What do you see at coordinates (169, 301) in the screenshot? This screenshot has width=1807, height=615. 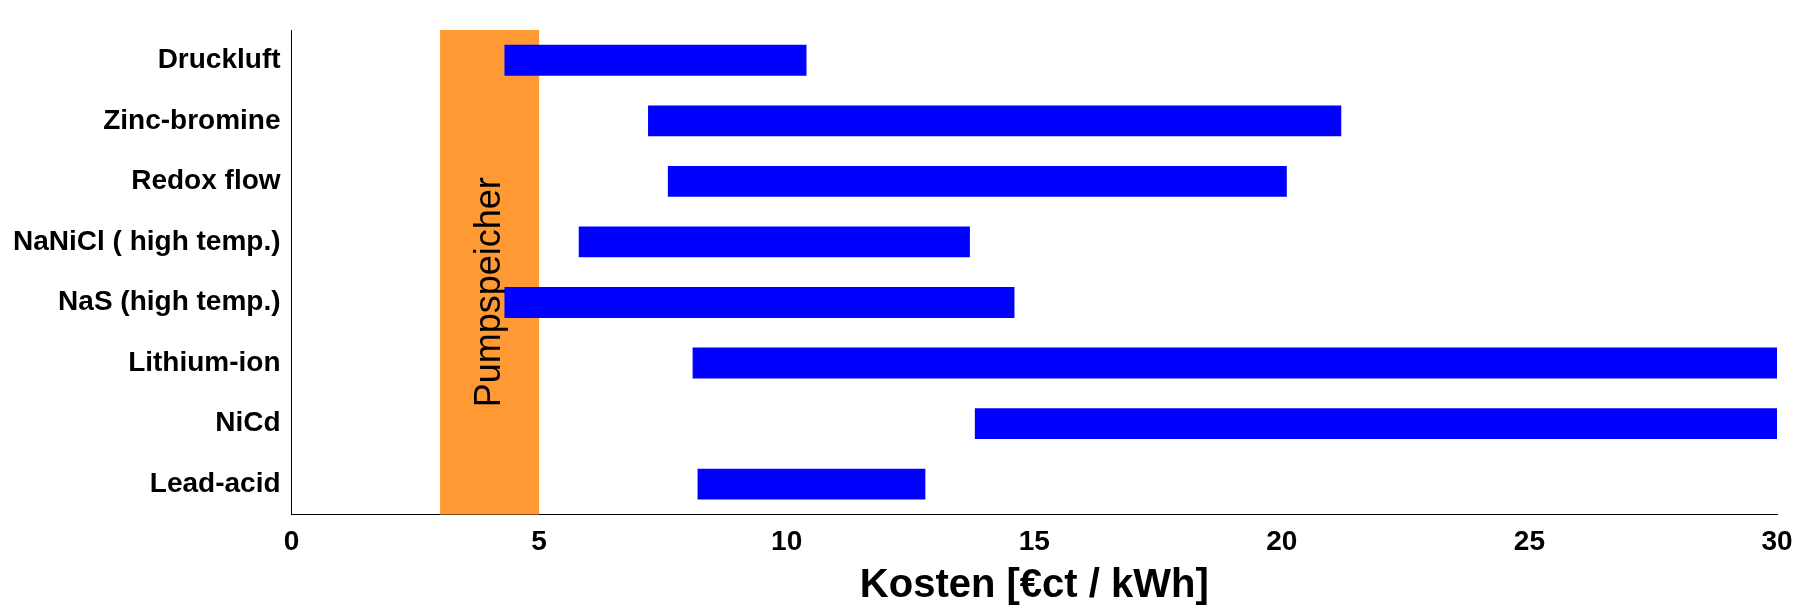 I see `y-tick-label: NaS (high temp.)` at bounding box center [169, 301].